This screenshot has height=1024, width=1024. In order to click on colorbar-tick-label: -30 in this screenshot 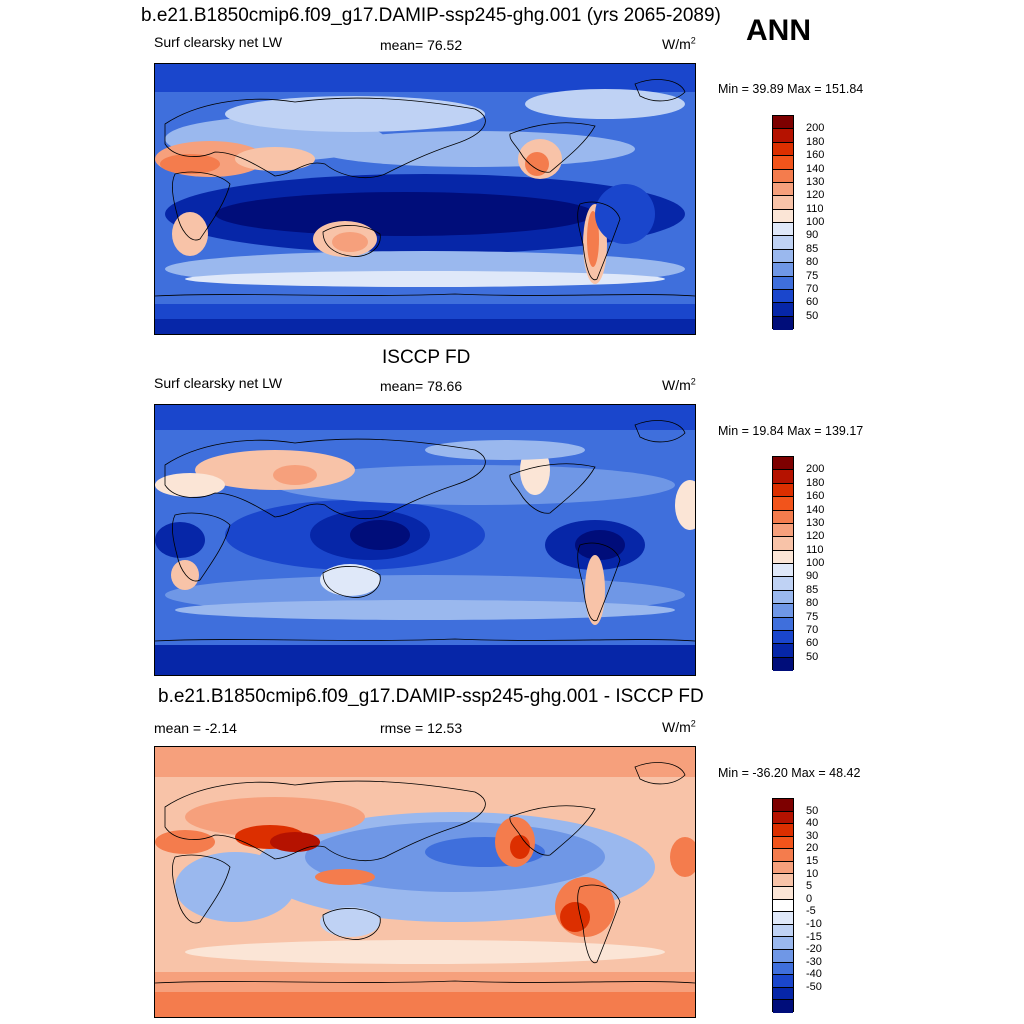, I will do `click(814, 961)`.